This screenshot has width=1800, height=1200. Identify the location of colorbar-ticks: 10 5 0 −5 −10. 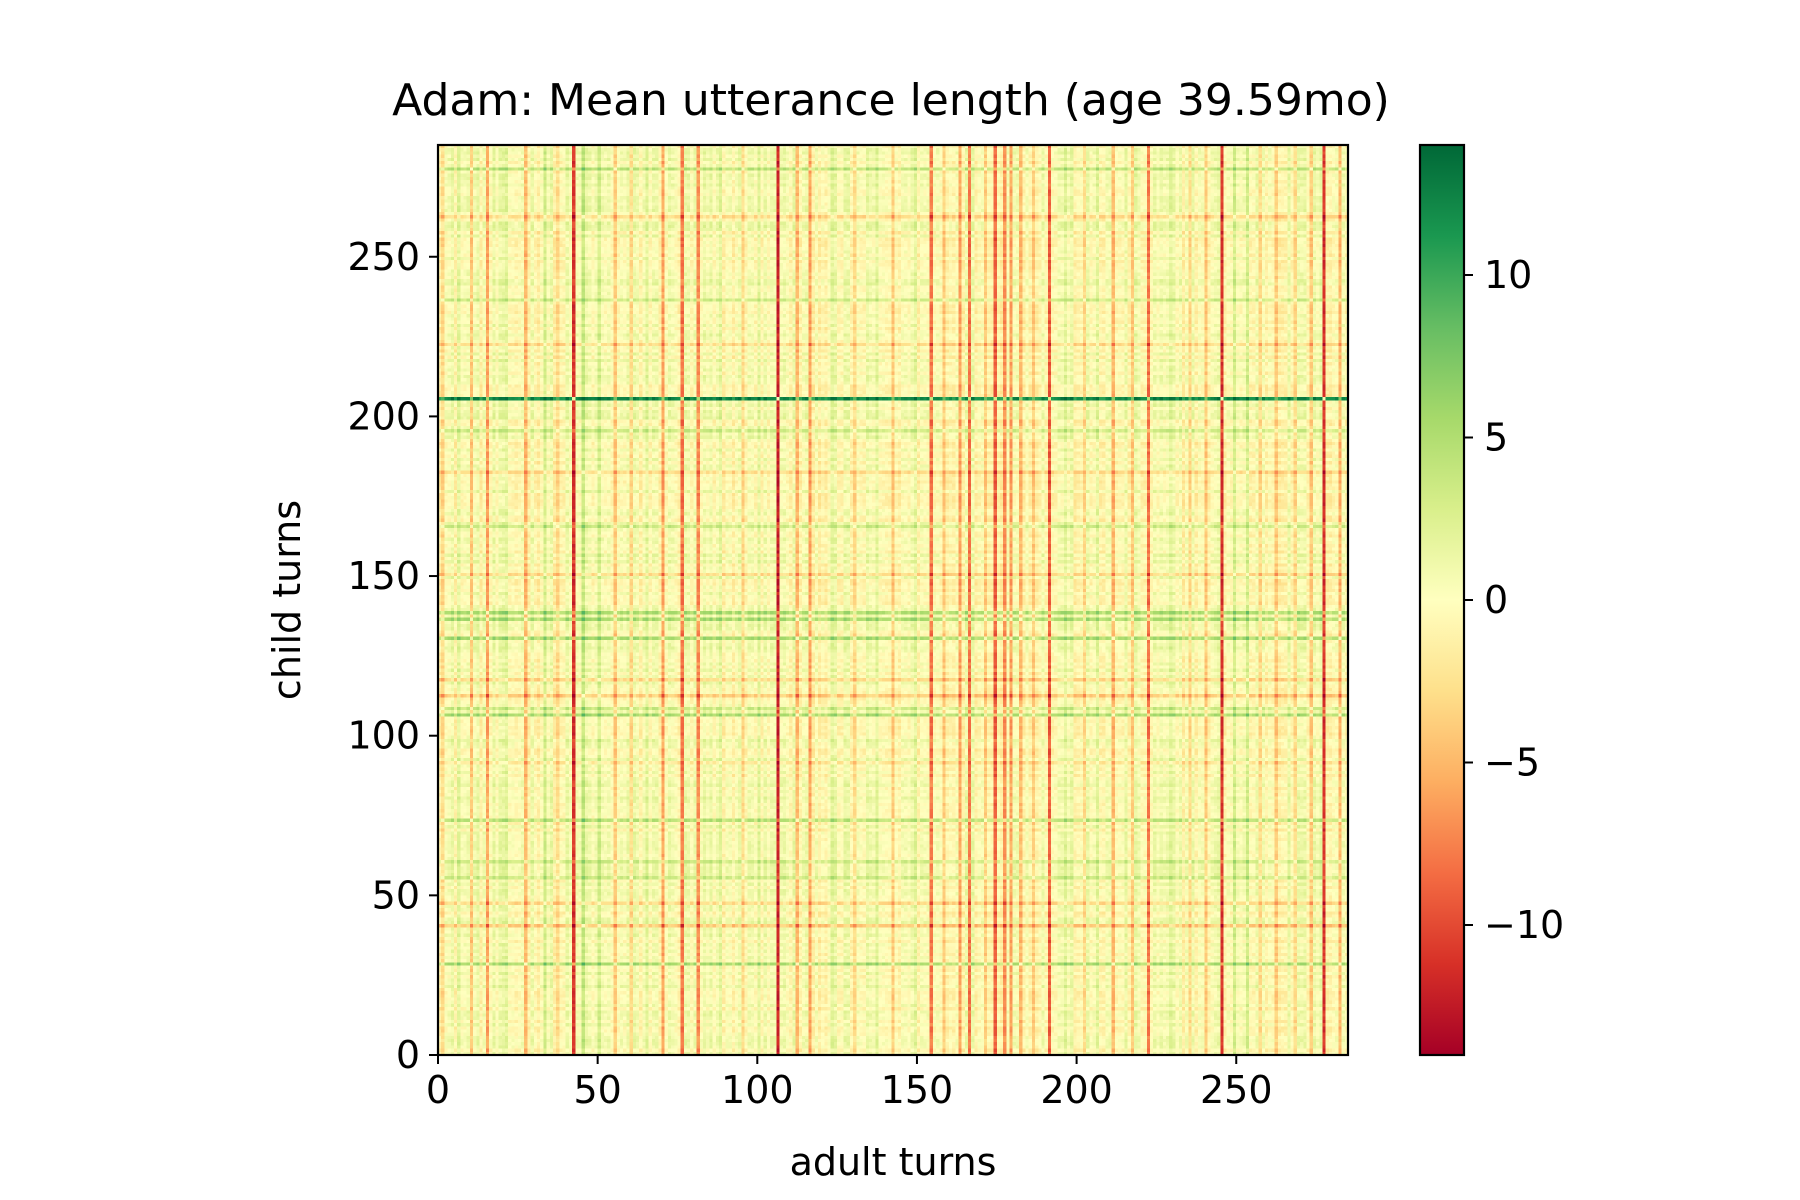
(1514, 600).